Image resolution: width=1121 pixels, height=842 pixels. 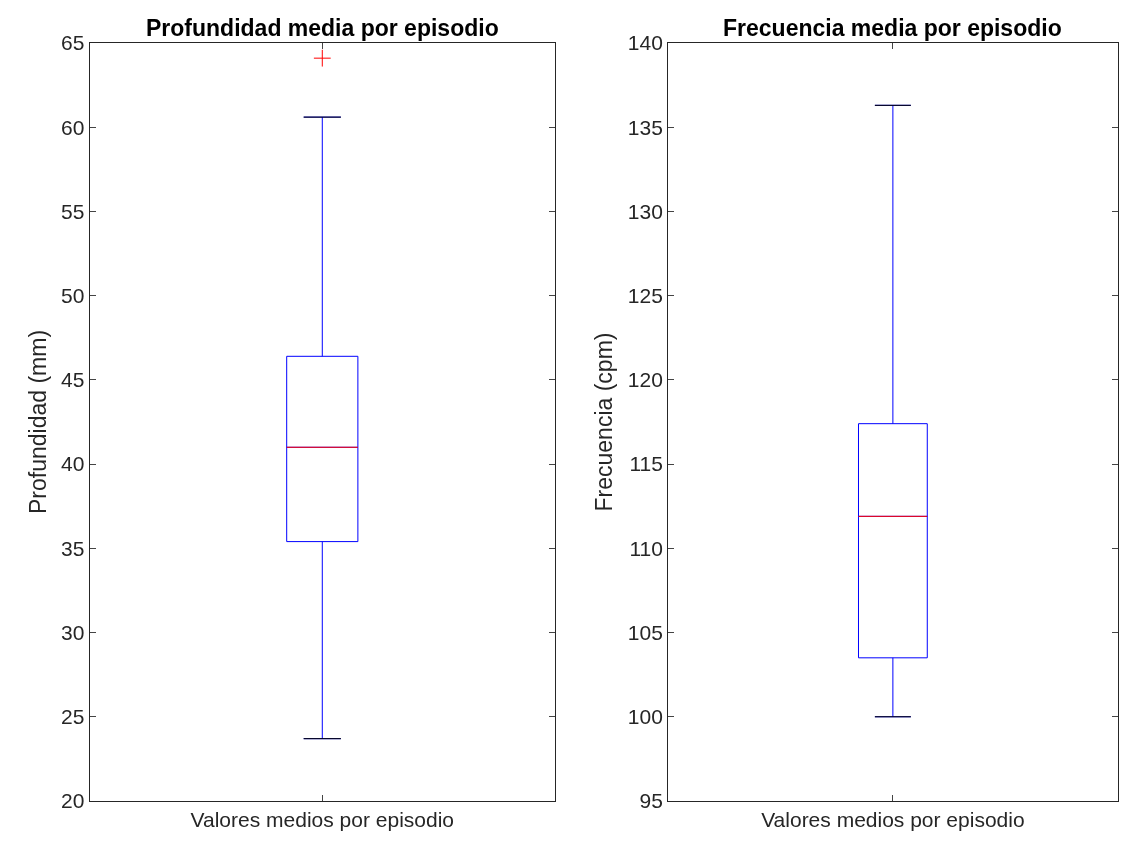 I want to click on y-tick-label: 125, so click(x=645, y=296).